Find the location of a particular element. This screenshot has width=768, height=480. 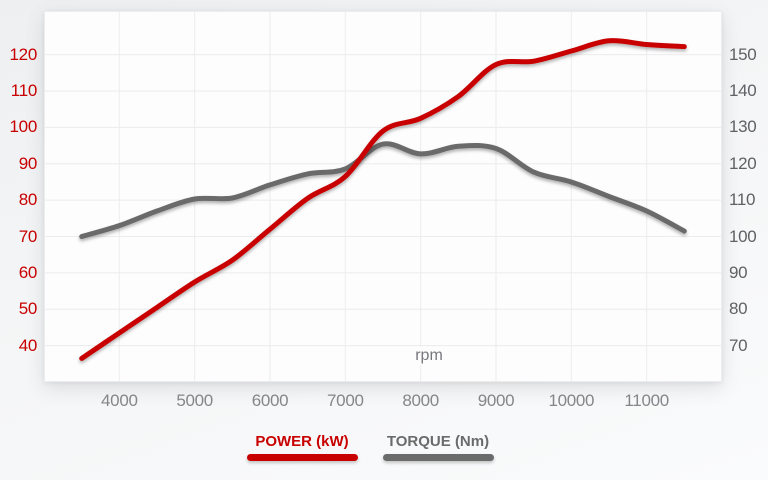

right-axis-tick-label: 150 is located at coordinates (743, 54).